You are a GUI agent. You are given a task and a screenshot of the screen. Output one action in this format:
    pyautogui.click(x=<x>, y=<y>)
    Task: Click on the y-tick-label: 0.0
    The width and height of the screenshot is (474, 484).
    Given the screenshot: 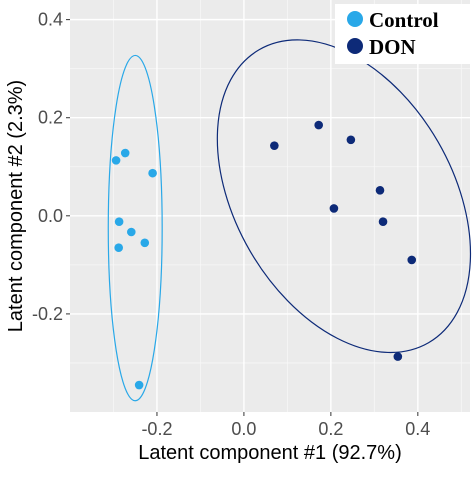 What is the action you would take?
    pyautogui.click(x=50, y=216)
    